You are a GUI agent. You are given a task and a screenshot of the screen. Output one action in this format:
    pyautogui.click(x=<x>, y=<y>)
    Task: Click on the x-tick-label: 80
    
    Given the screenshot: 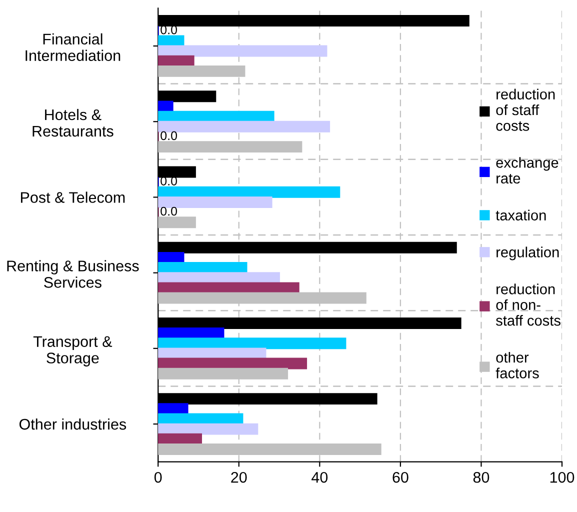 What is the action you would take?
    pyautogui.click(x=481, y=477)
    